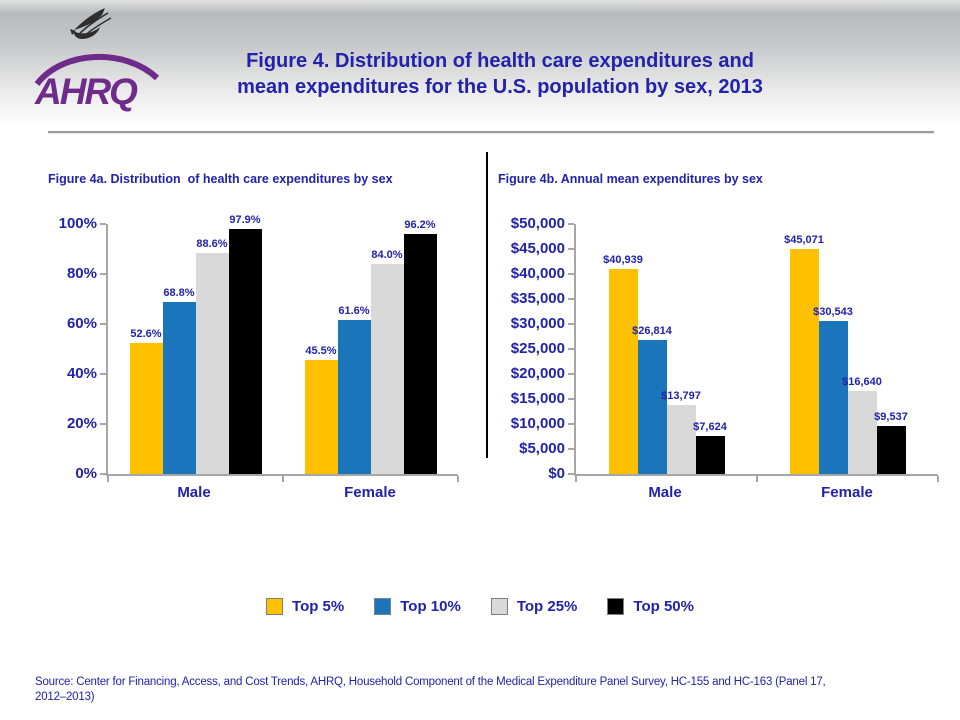 The height and width of the screenshot is (720, 960). I want to click on y-tick-label: $25,000, so click(537, 348).